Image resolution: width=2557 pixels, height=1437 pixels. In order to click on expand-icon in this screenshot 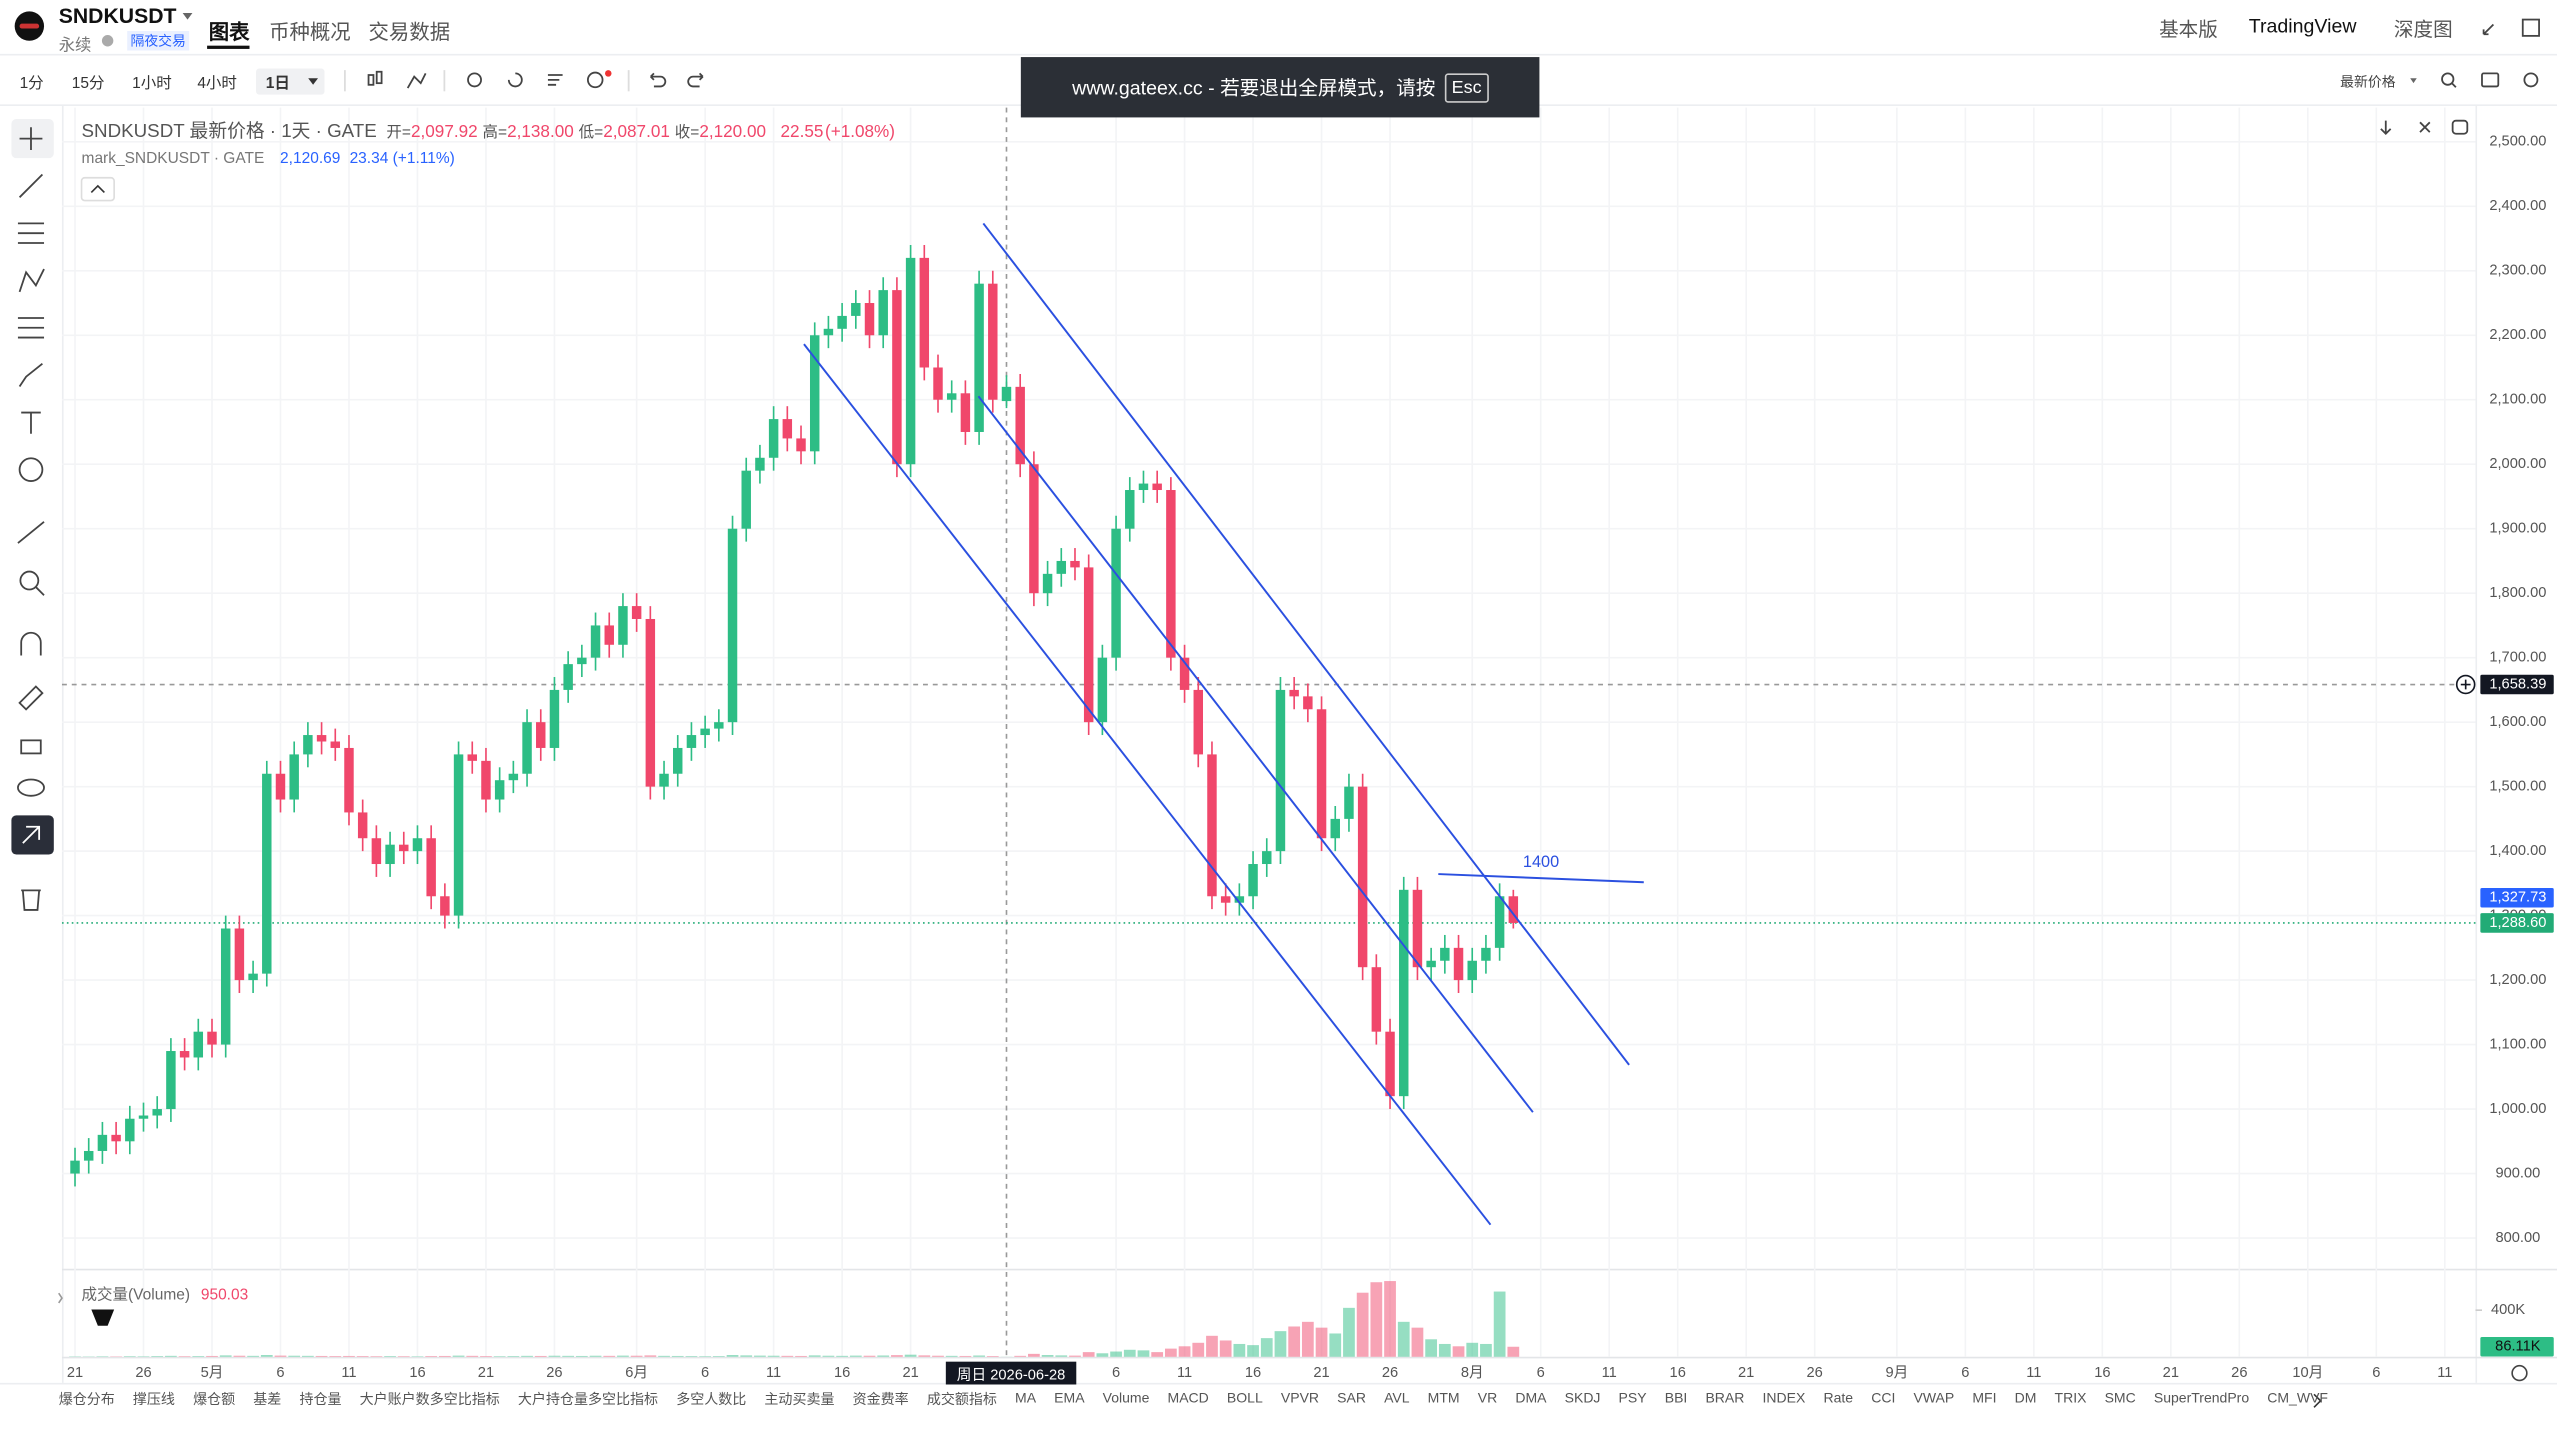, I will do `click(2488, 29)`.